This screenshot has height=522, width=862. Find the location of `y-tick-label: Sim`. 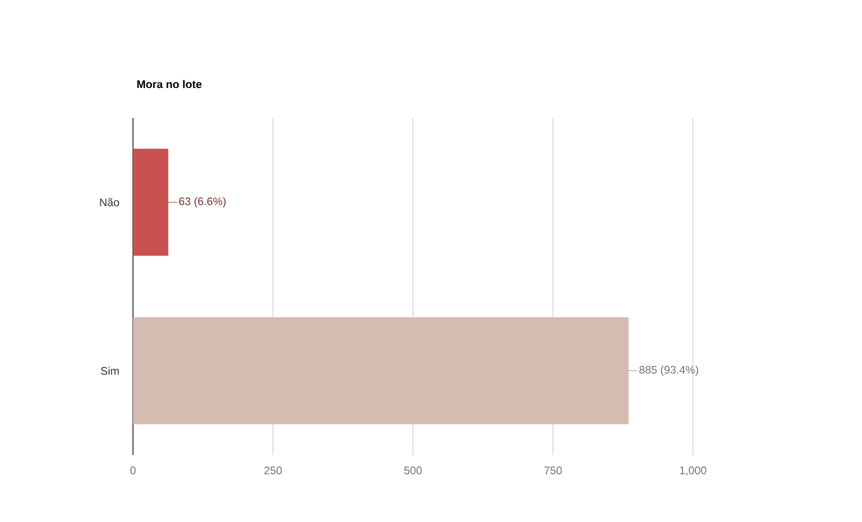

y-tick-label: Sim is located at coordinates (110, 370).